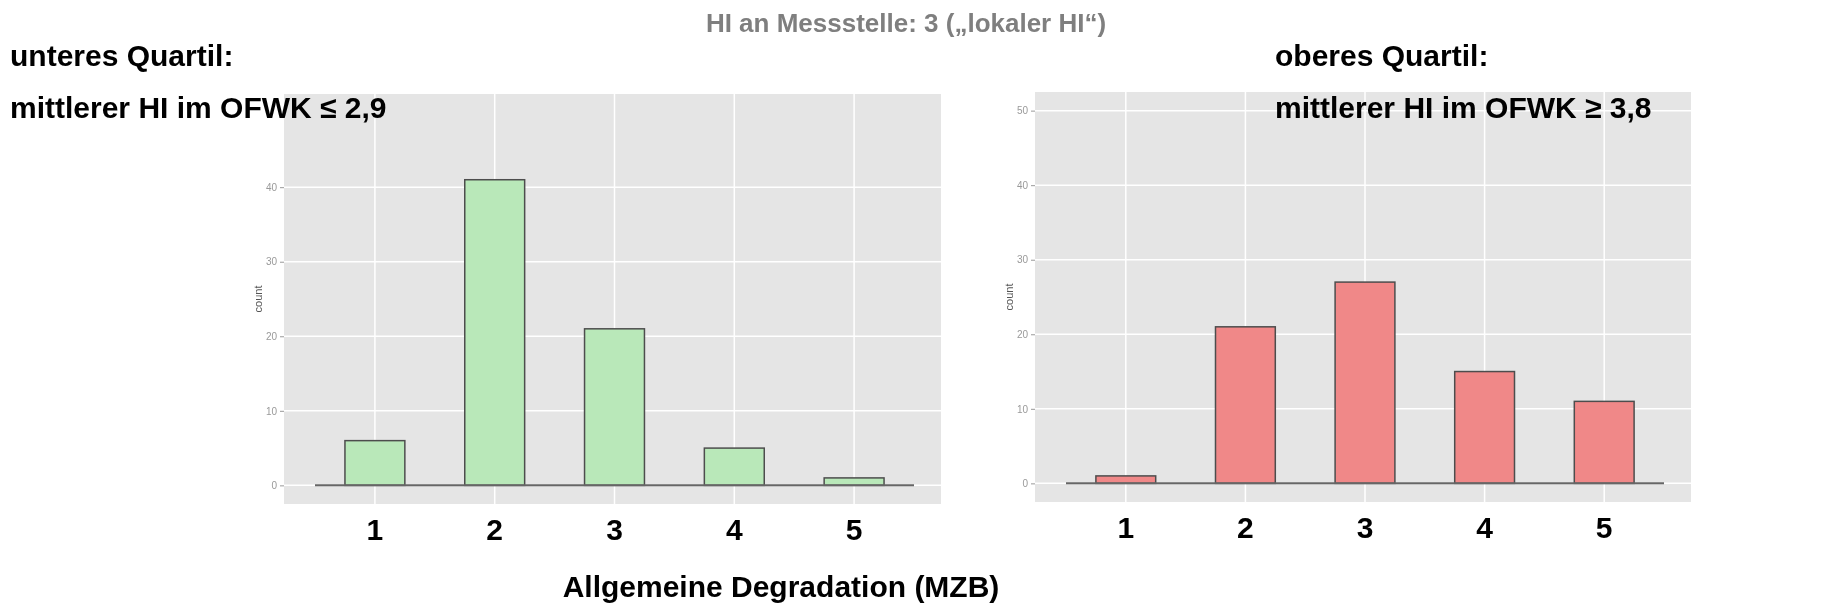  What do you see at coordinates (198, 107) in the screenshot?
I see `chart-subtitle: mittlerer HI im OFWK ≤ 2,9` at bounding box center [198, 107].